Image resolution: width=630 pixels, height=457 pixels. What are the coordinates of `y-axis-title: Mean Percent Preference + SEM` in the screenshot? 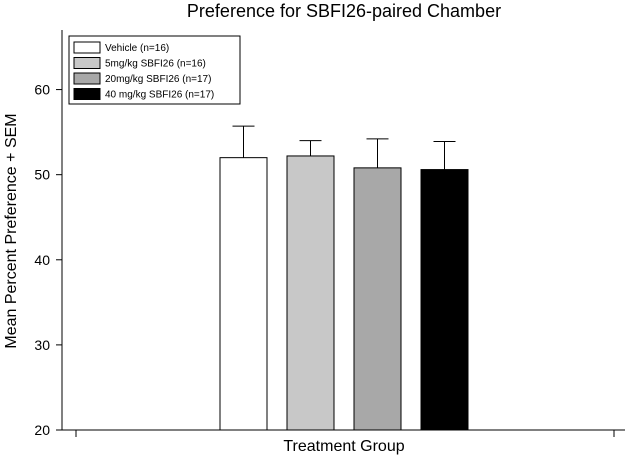 It's located at (11, 230).